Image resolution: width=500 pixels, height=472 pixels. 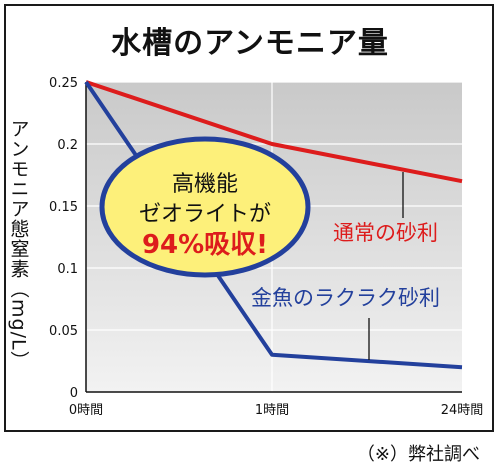 I want to click on callout-line-3: 94%吸収!, so click(x=205, y=245).